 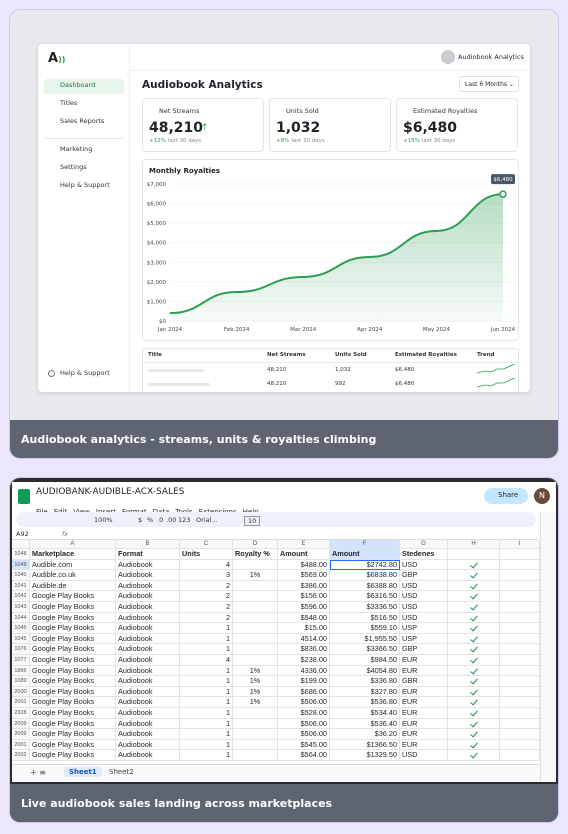 I want to click on cell: $534.40, so click(x=365, y=713).